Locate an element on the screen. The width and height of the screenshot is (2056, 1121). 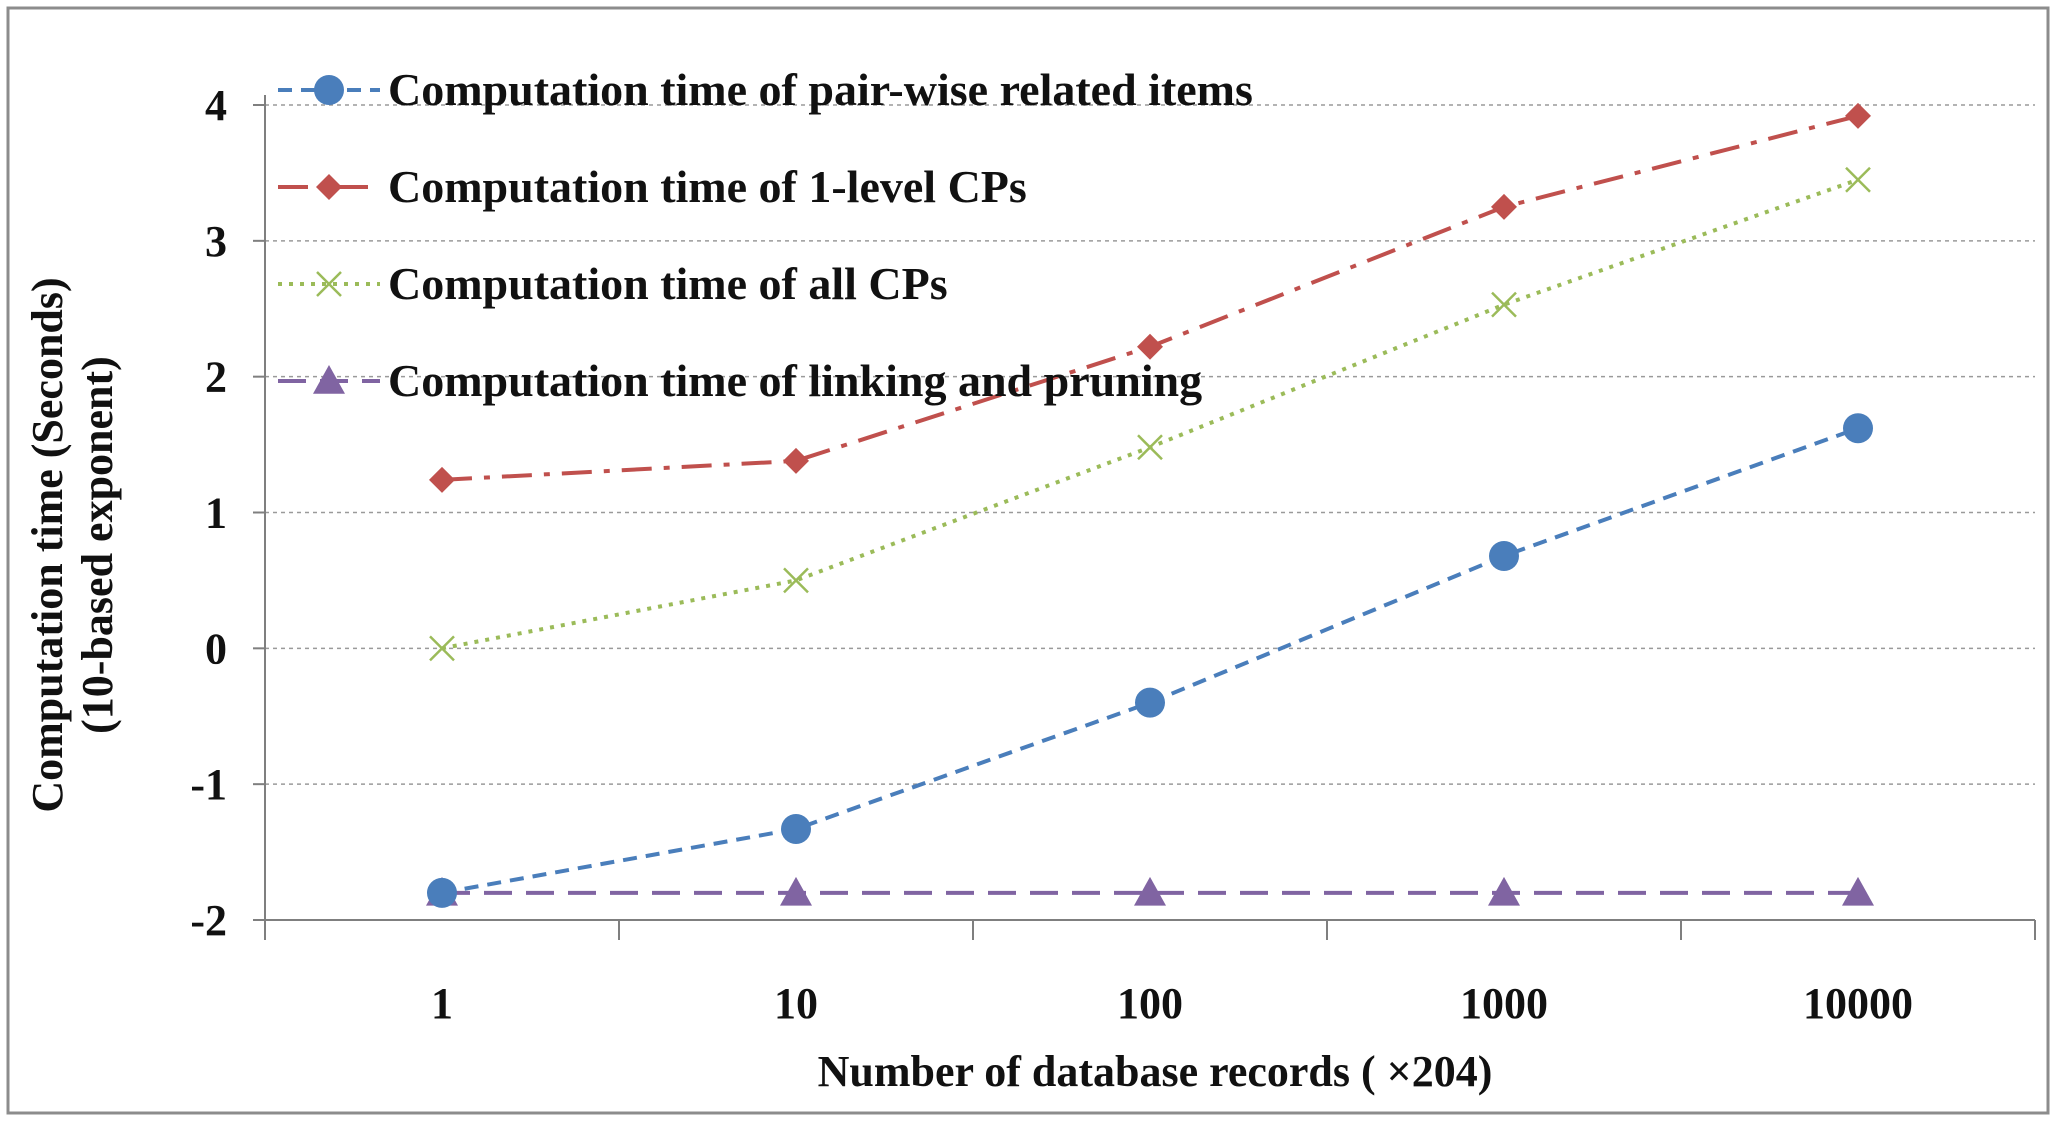
legend-item-1: Computation time of 1-level CPs is located at coordinates (652, 186).